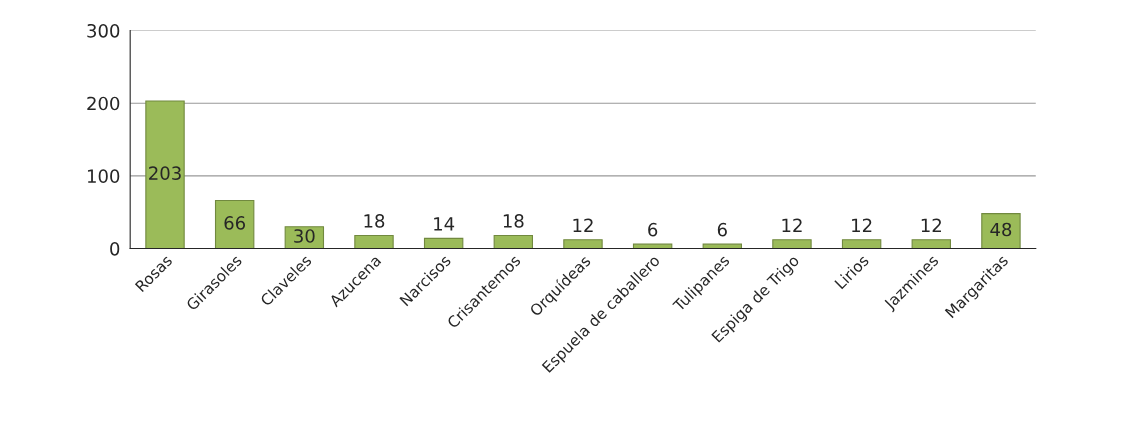 The width and height of the screenshot is (1132, 436). What do you see at coordinates (444, 224) in the screenshot?
I see `data-label: 14` at bounding box center [444, 224].